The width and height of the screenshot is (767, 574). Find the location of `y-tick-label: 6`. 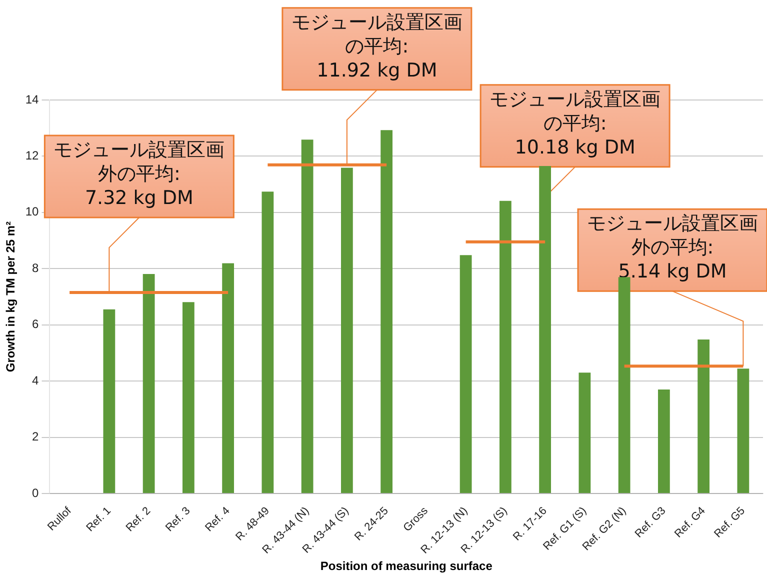

y-tick-label: 6 is located at coordinates (36, 324).